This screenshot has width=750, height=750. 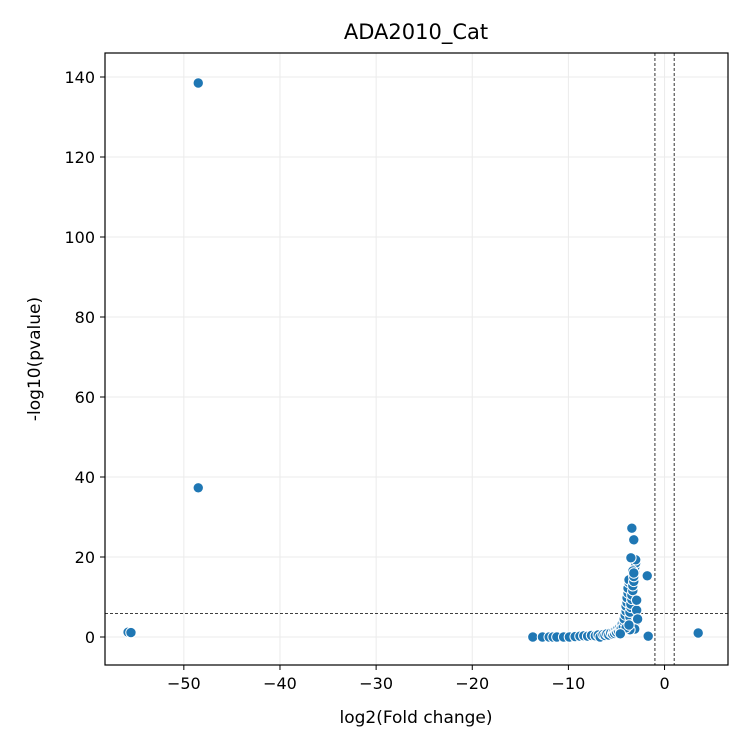 What do you see at coordinates (184, 683) in the screenshot?
I see `x-tick-label: −50` at bounding box center [184, 683].